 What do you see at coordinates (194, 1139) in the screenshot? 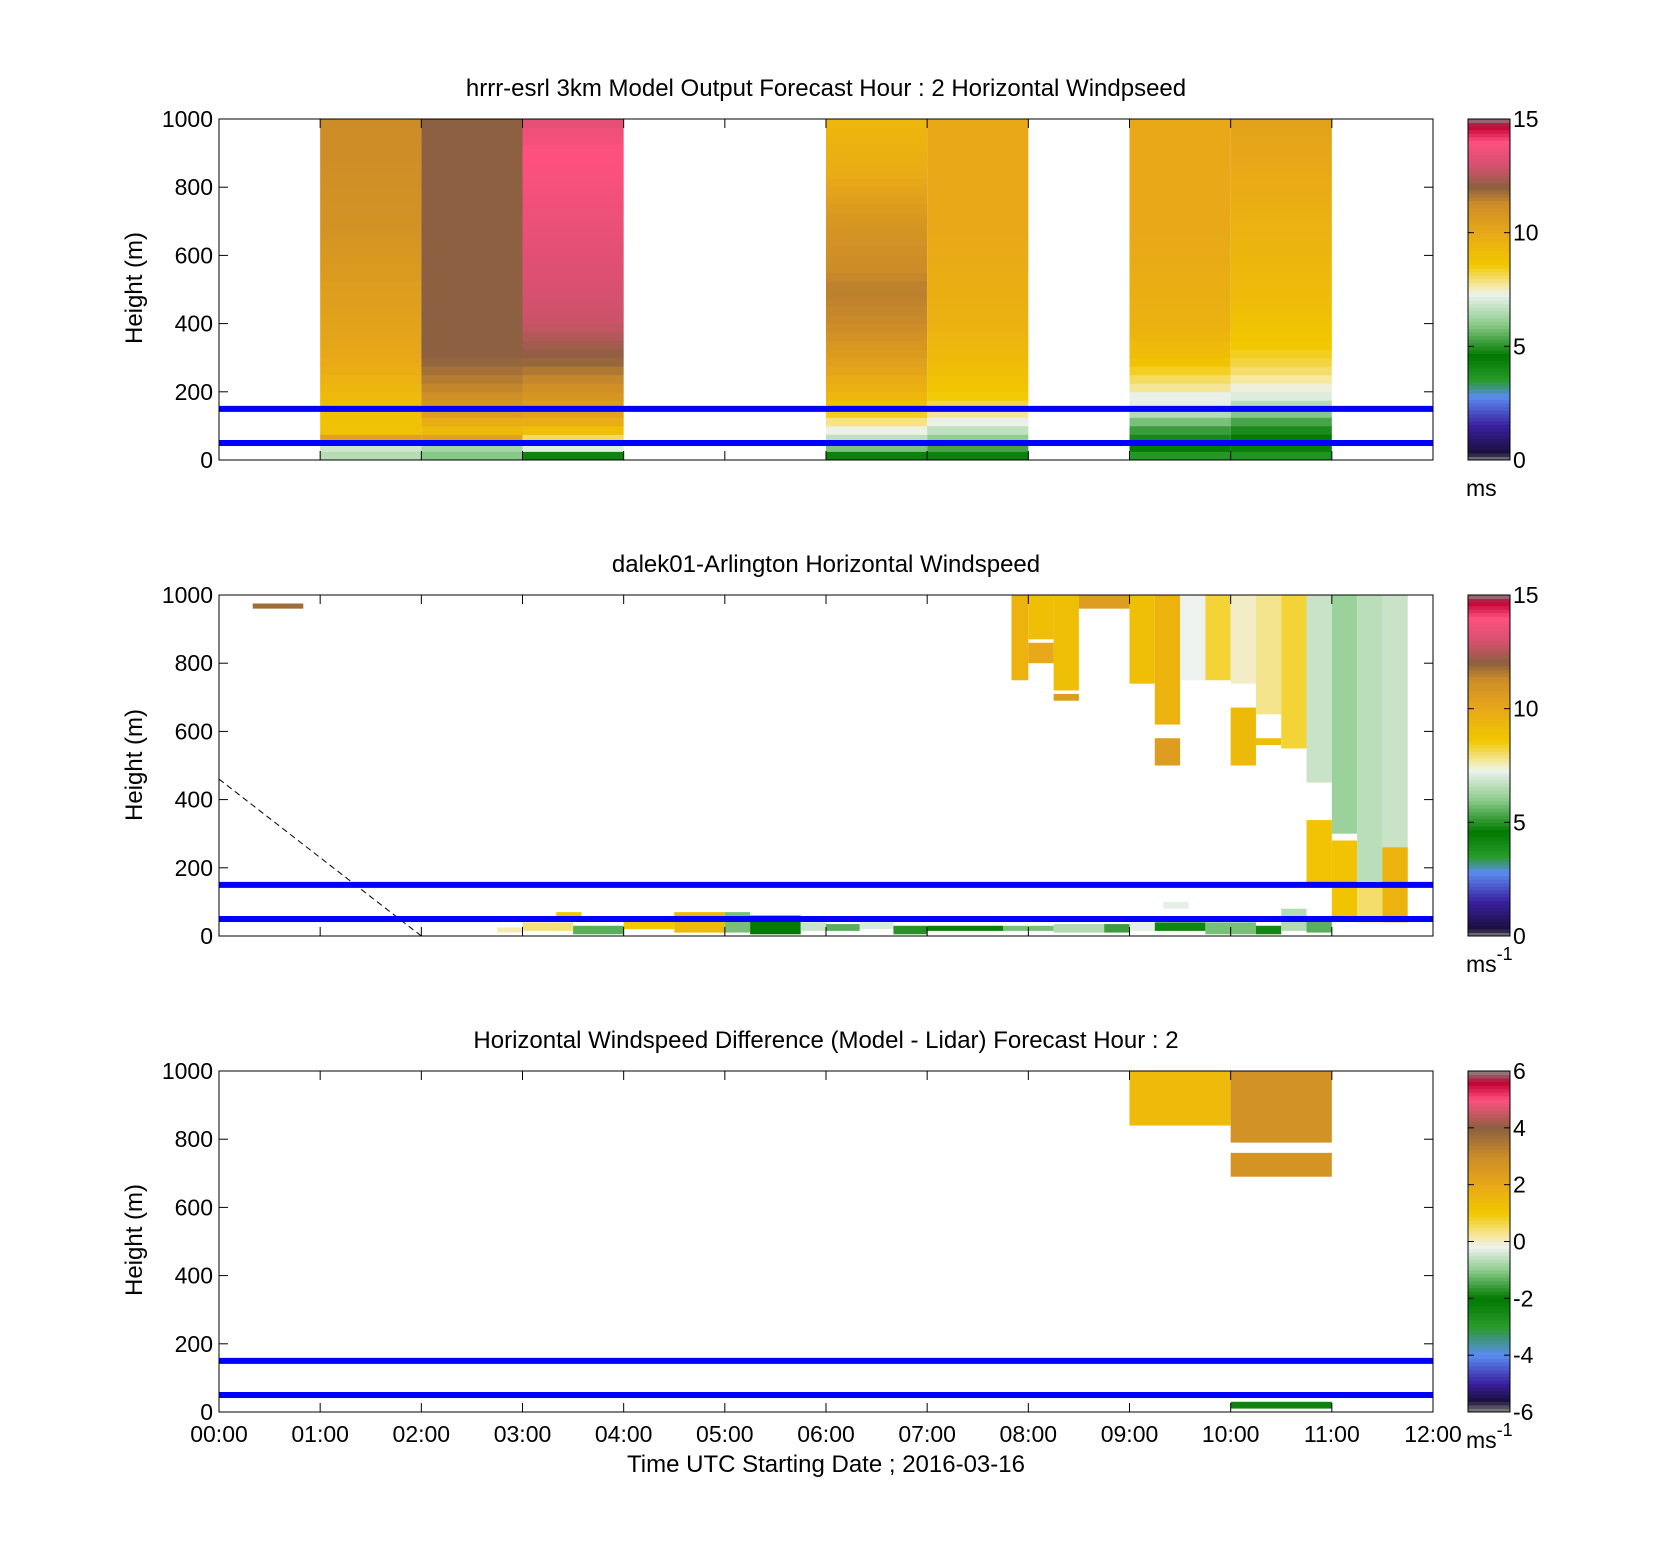
I see `y-tick-label: 800` at bounding box center [194, 1139].